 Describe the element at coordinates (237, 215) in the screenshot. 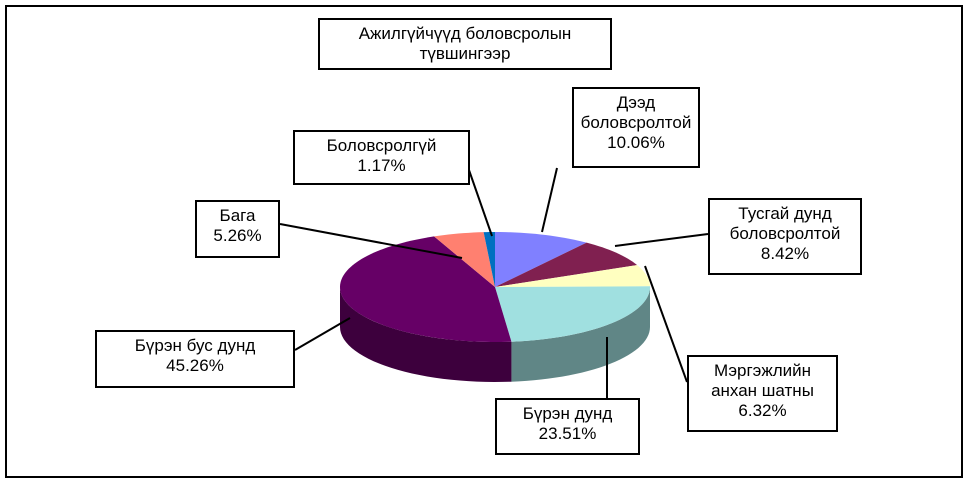

I see `category-label: Бага` at that location.